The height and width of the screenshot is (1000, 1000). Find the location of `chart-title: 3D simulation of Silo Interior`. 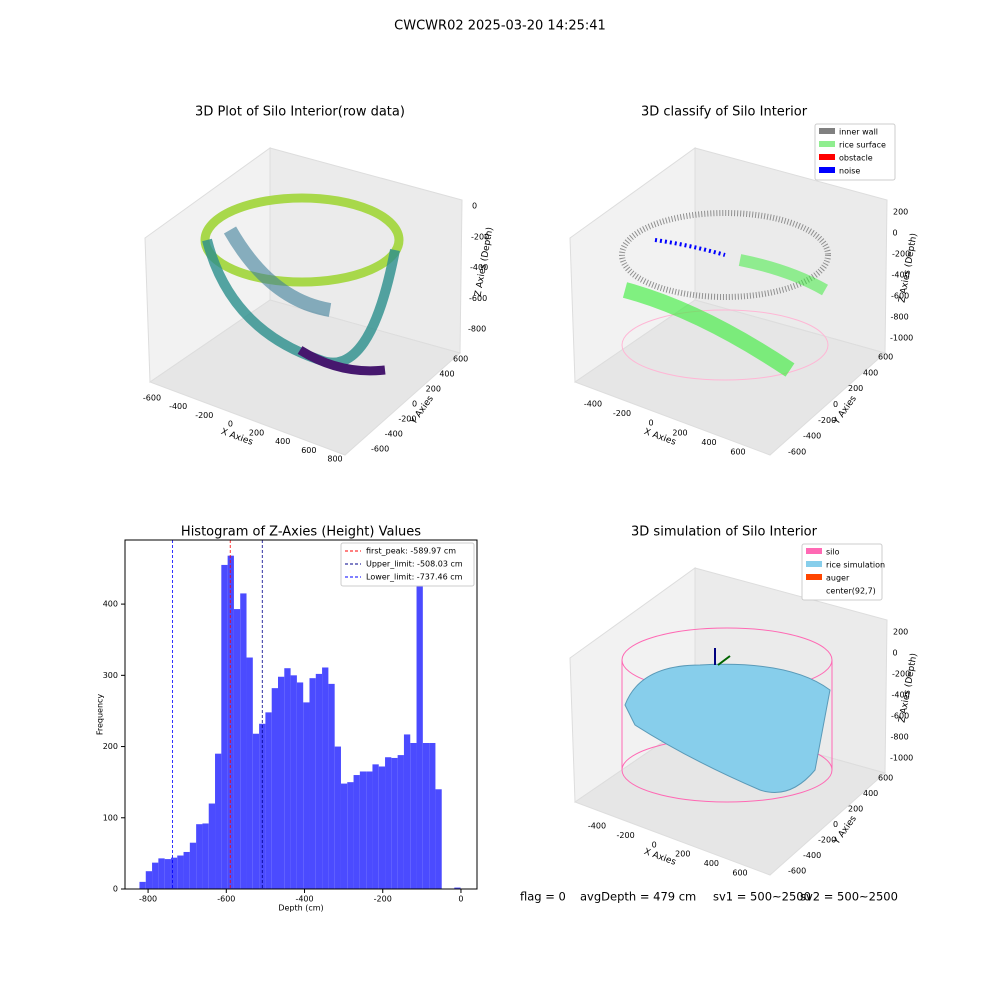

chart-title: 3D simulation of Silo Interior is located at coordinates (724, 532).